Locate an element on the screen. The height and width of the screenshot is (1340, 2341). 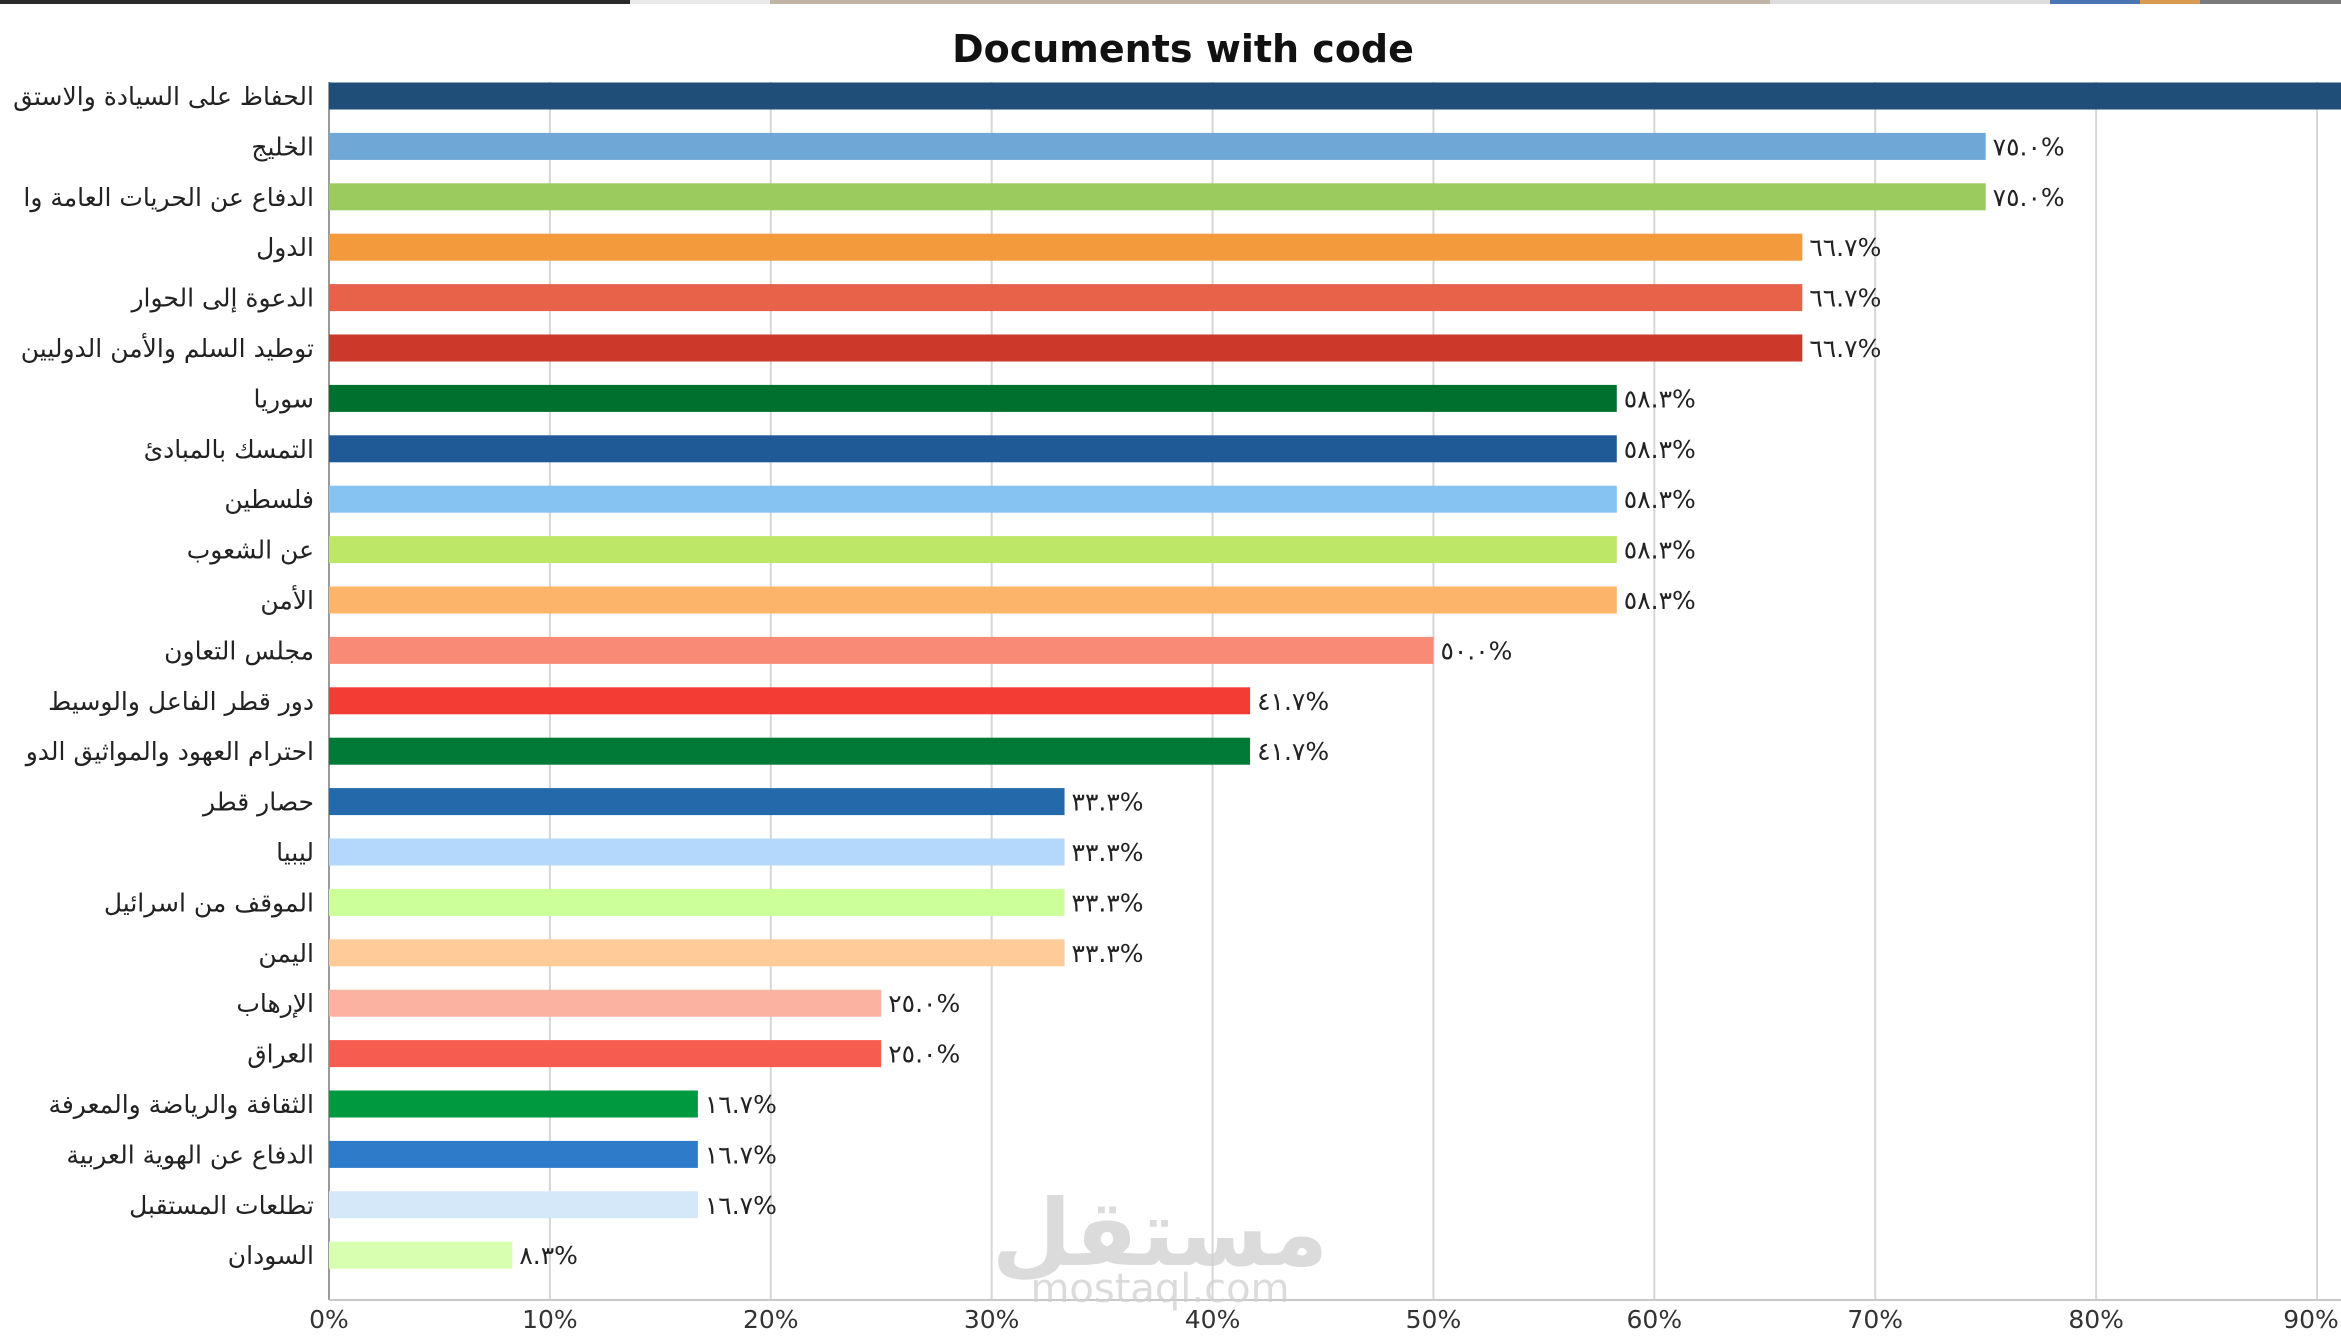
x-tick-label: 10% is located at coordinates (550, 1319).